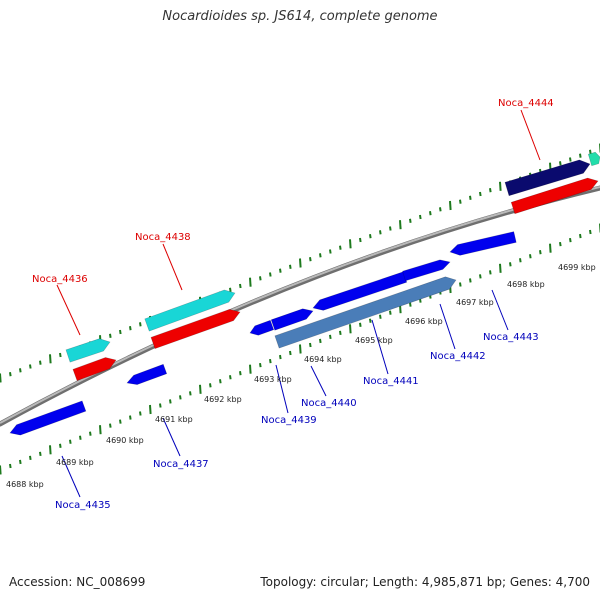 This screenshot has width=600, height=600. Describe the element at coordinates (223, 399) in the screenshot. I see `scale-label: 4692 kbp` at that location.